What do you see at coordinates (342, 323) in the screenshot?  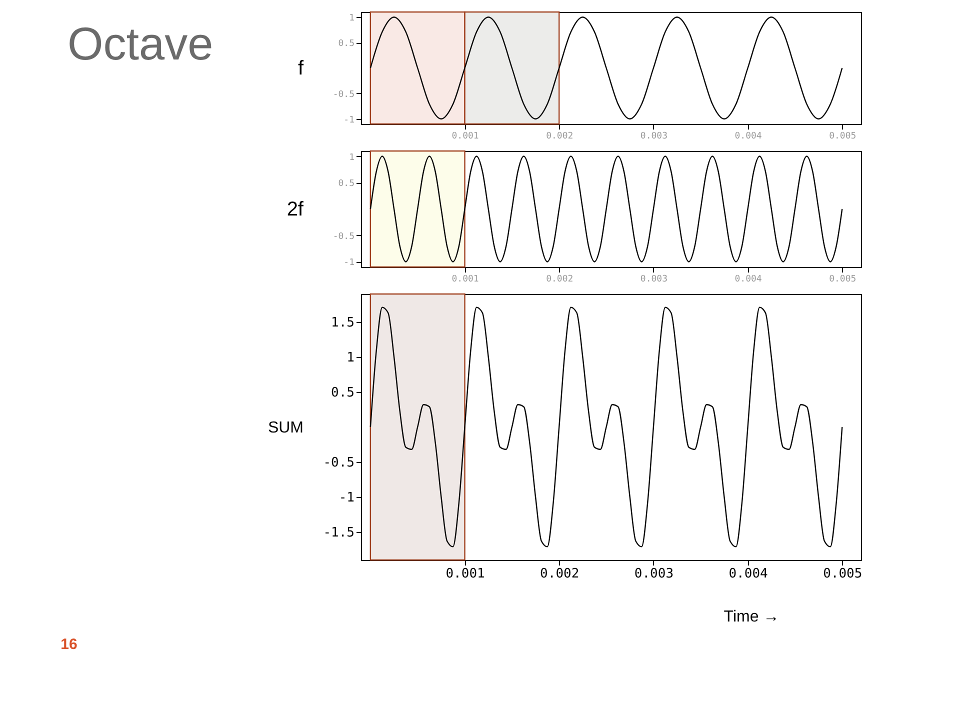 I see `y-tick-label: 1.5` at bounding box center [342, 323].